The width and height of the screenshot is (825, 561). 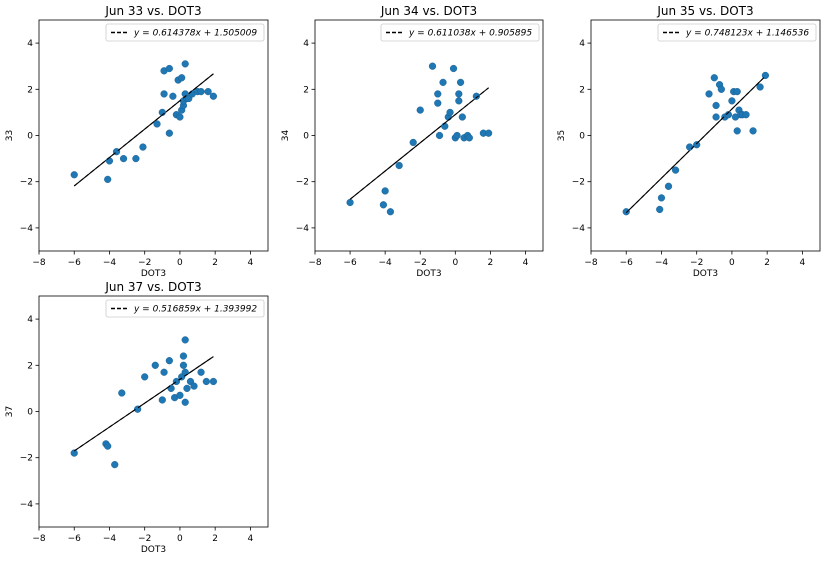 What do you see at coordinates (195, 34) in the screenshot?
I see `legend-label: y = 0.614378x + 1.505009` at bounding box center [195, 34].